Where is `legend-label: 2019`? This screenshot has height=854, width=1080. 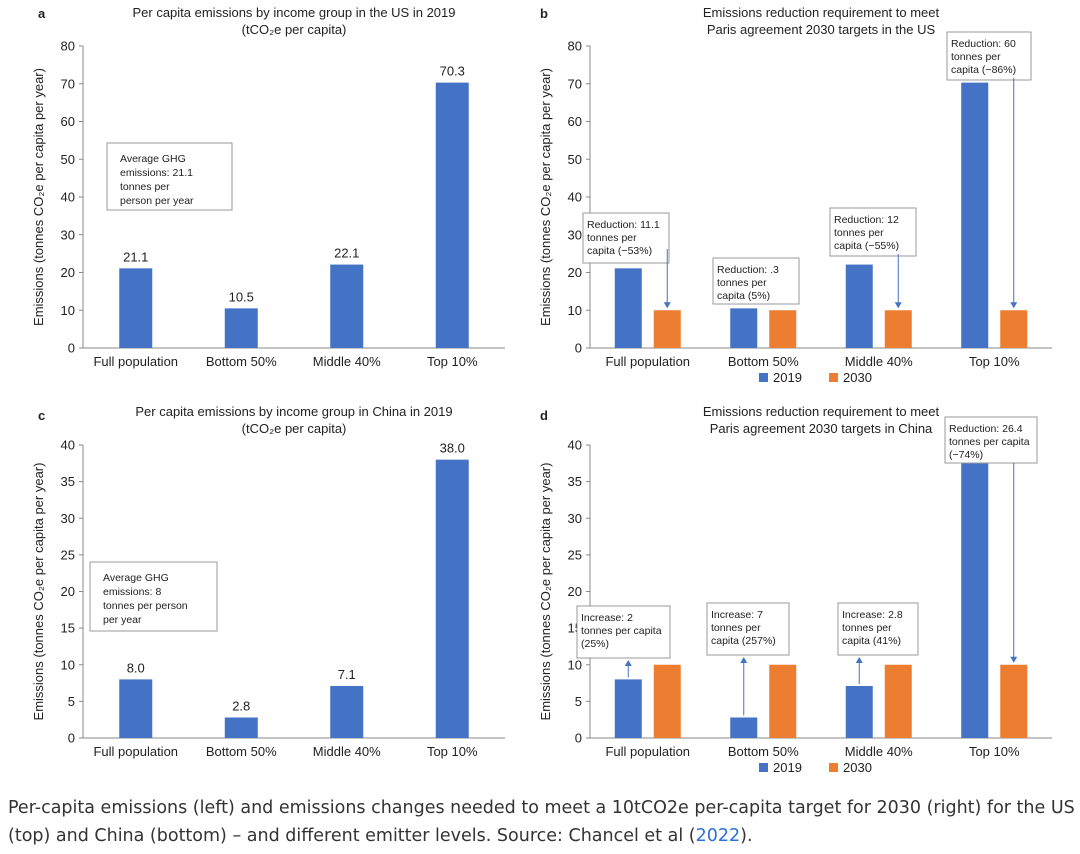 legend-label: 2019 is located at coordinates (787, 767).